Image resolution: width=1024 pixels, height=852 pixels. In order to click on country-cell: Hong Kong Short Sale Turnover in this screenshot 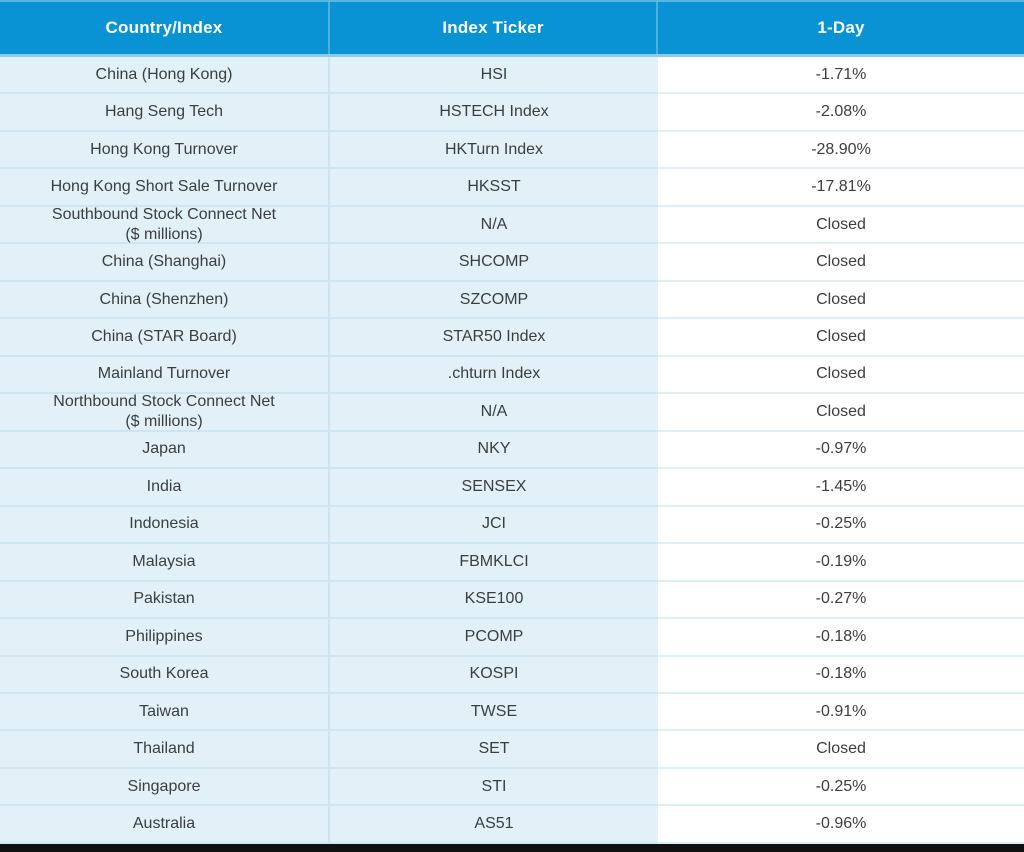, I will do `click(165, 188)`.